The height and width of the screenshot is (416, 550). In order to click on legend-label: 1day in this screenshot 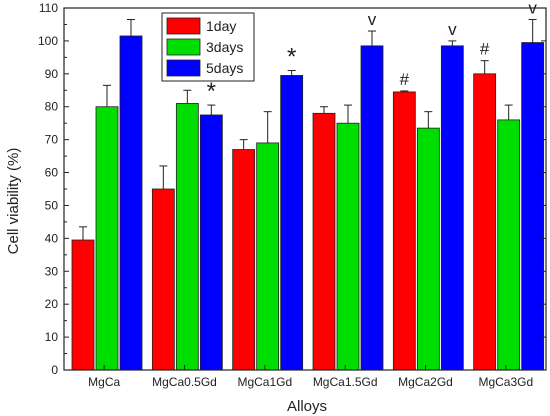, I will do `click(221, 26)`.